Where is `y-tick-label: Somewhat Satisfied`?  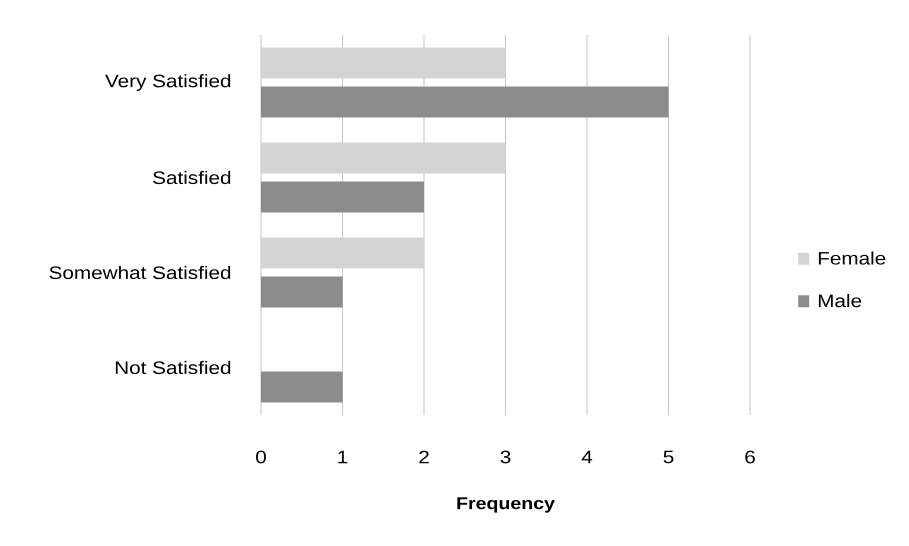 y-tick-label: Somewhat Satisfied is located at coordinates (140, 273).